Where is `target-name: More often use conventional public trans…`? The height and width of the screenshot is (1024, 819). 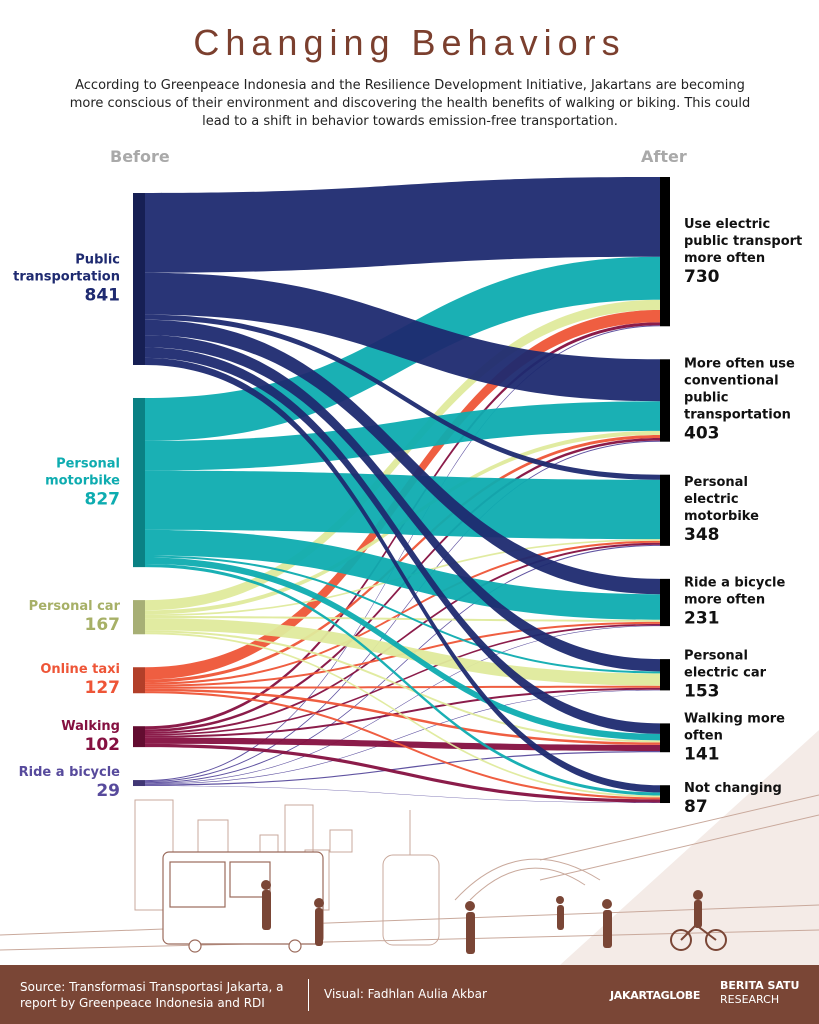
target-name: More often use conventional public trans… is located at coordinates (739, 389).